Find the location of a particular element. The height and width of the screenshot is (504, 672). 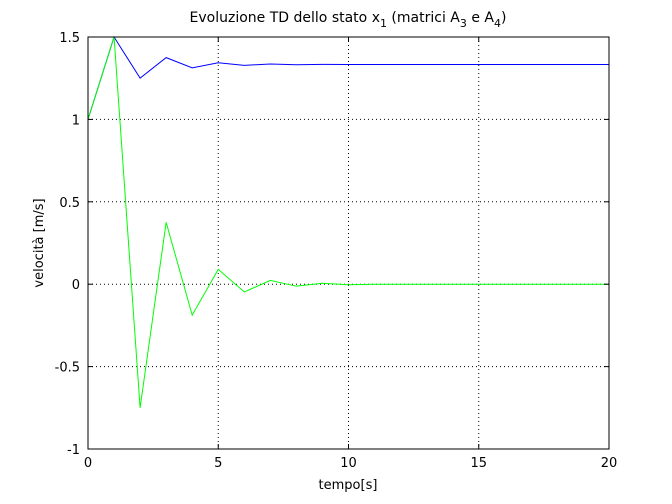

title-a-subscript-2: 4 is located at coordinates (497, 23).